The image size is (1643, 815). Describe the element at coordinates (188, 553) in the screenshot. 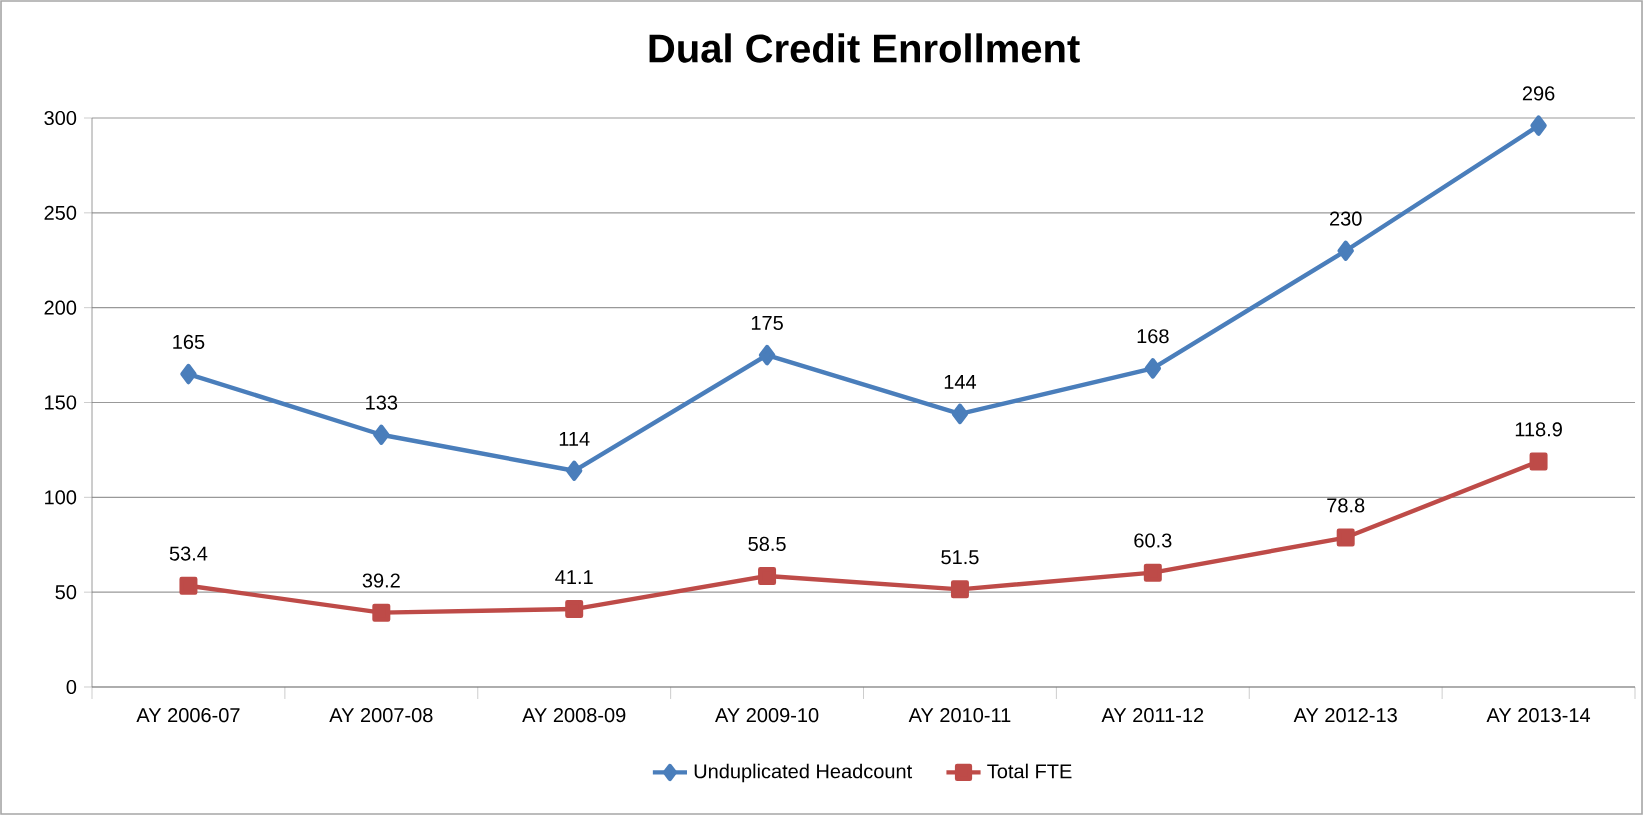

I see `data-label: 53.4` at that location.